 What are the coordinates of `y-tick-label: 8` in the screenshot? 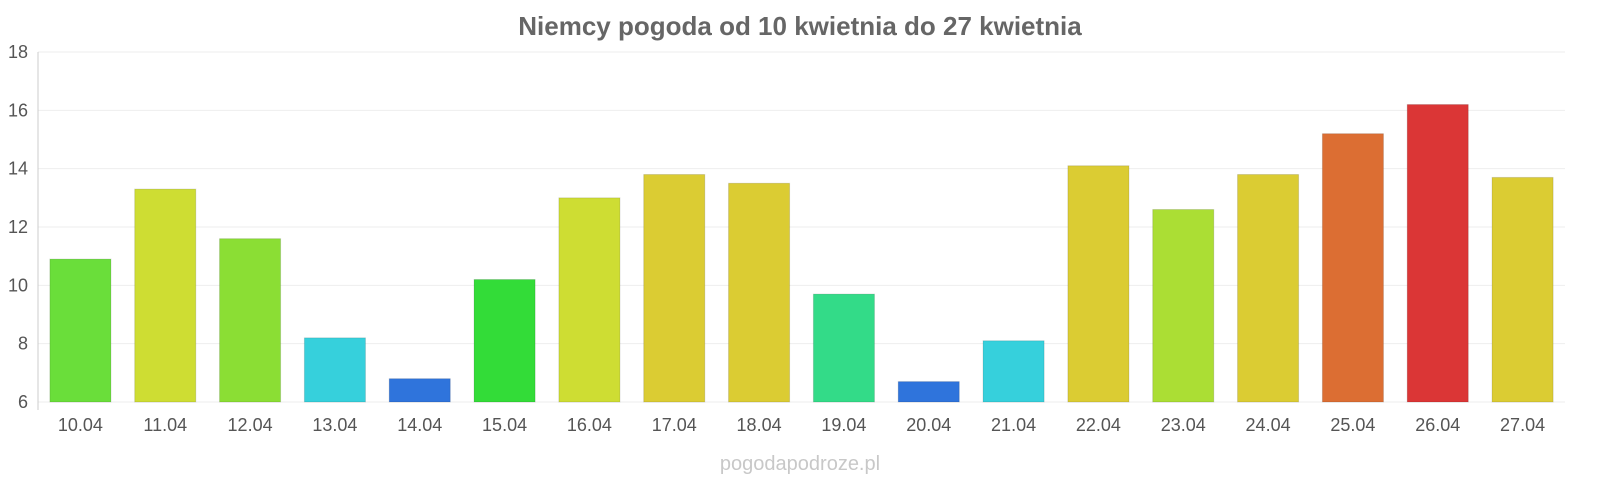 It's located at (23, 344).